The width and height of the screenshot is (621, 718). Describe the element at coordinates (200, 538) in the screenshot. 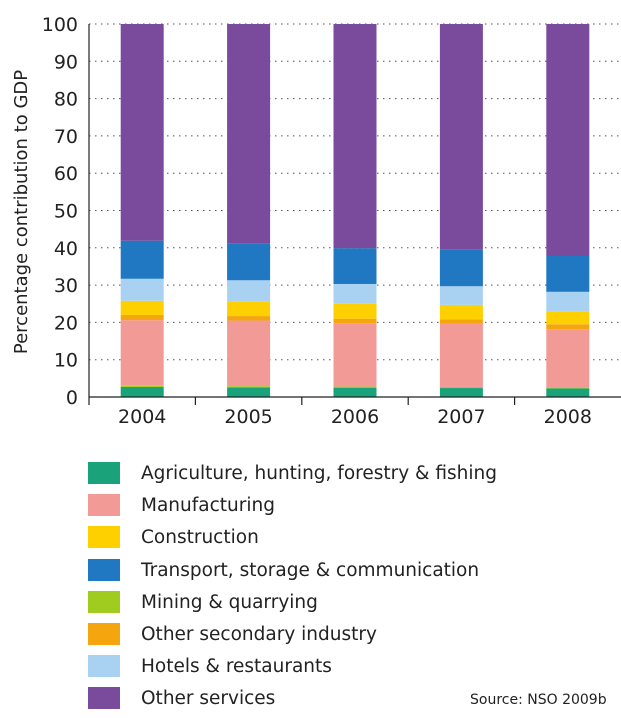

I see `legend-label: Construction` at that location.